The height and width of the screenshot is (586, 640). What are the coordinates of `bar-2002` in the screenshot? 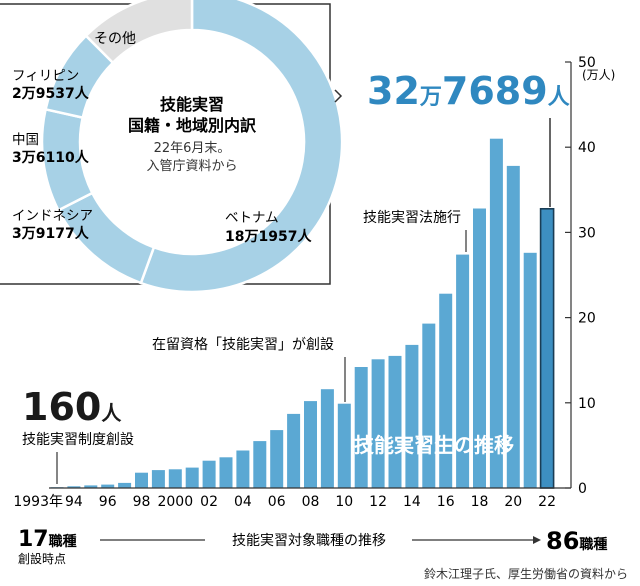 It's located at (209, 474).